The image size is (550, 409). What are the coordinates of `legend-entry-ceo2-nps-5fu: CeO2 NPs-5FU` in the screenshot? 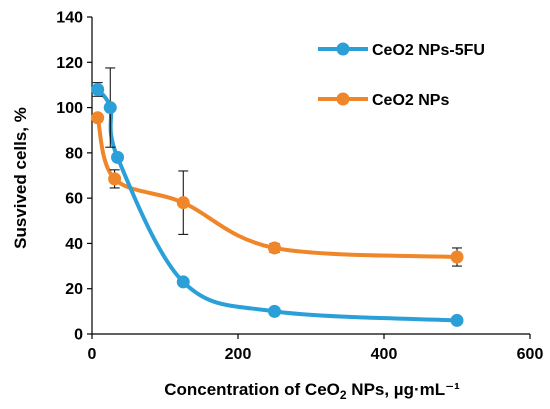 It's located at (401, 50).